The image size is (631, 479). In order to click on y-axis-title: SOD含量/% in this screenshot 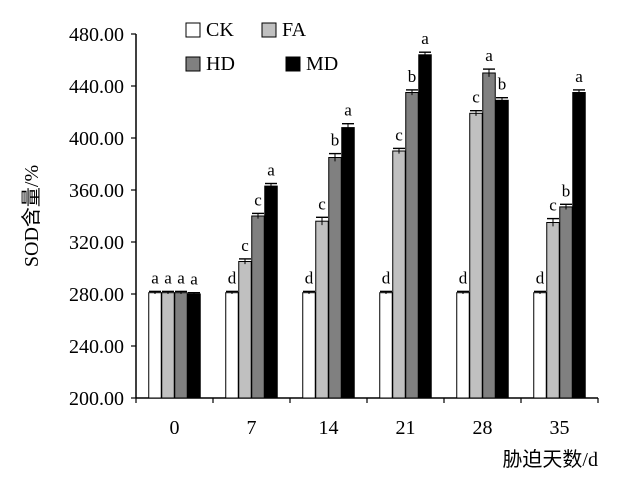, I will do `click(31, 216)`.